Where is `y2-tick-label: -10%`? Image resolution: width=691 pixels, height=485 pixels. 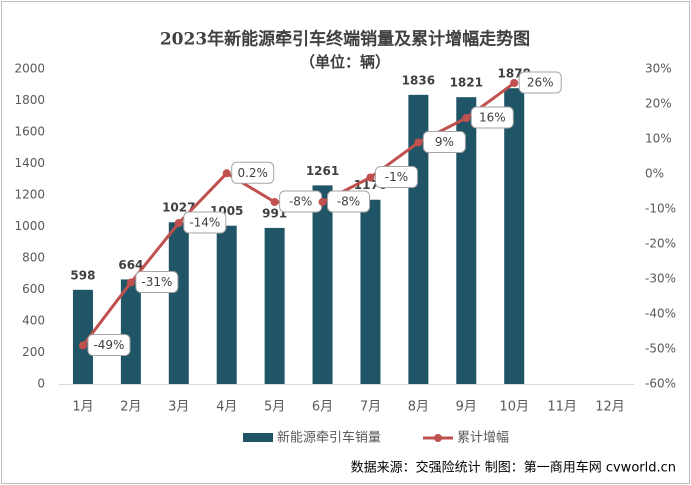 y2-tick-label: -10% is located at coordinates (660, 209).